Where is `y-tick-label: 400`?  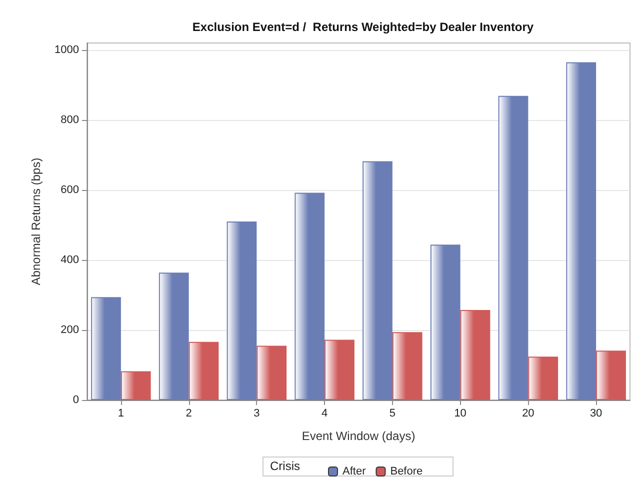
y-tick-label: 400 is located at coordinates (69, 260).